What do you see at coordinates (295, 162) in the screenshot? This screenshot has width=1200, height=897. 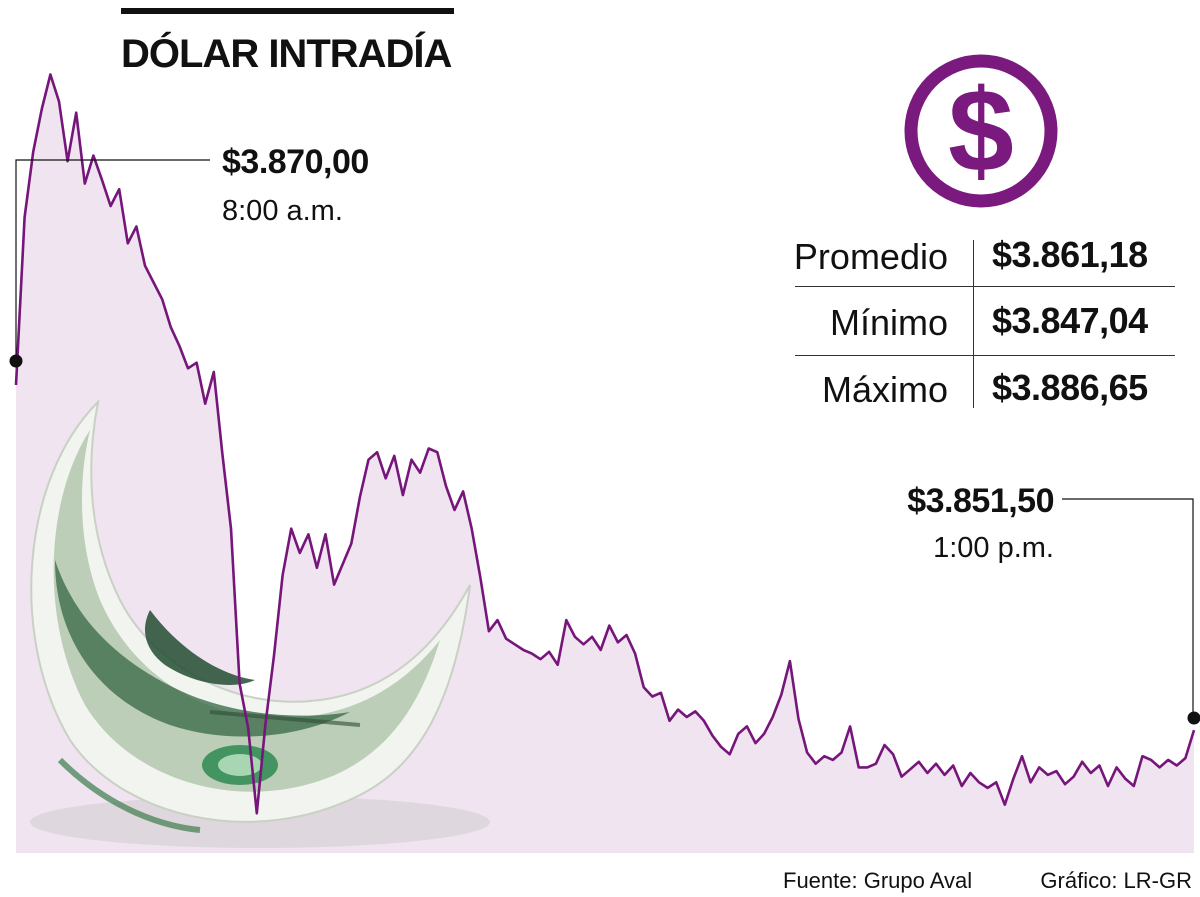 I see `open-price-label: $3.870,00` at bounding box center [295, 162].